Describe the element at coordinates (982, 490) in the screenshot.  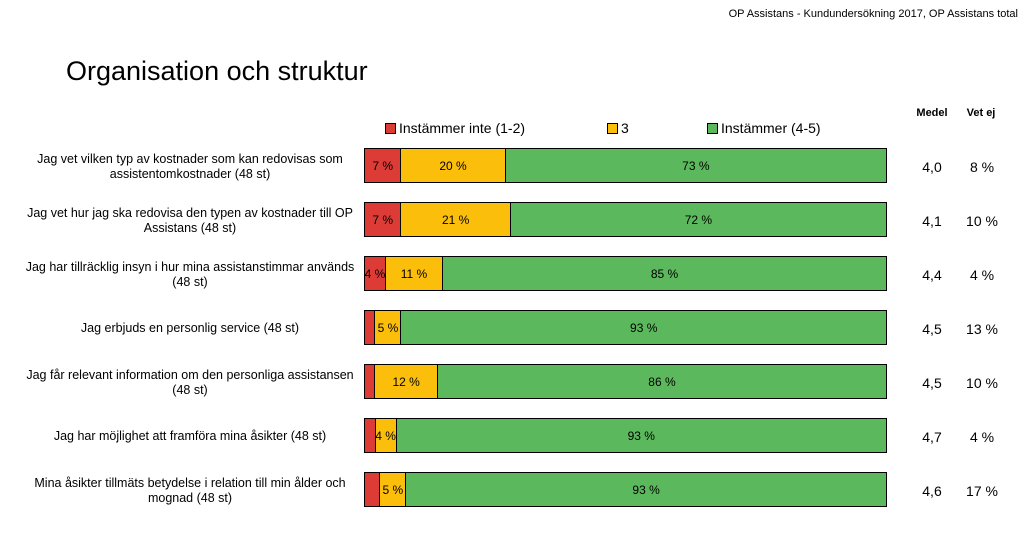
I see `dont-know-value: 17 %` at that location.